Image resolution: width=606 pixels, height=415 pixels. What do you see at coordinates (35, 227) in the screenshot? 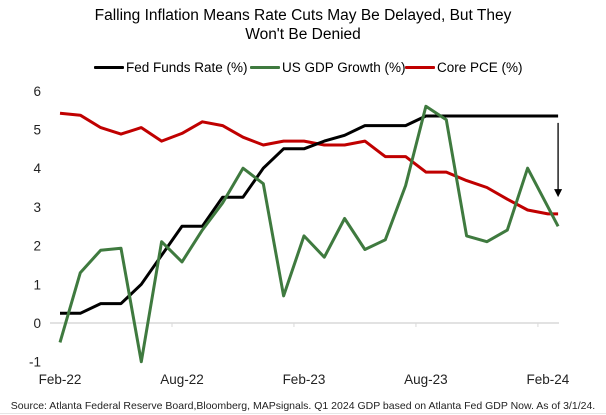
I see `y-axis: -1 0 1 2 3 4 5 6` at bounding box center [35, 227].